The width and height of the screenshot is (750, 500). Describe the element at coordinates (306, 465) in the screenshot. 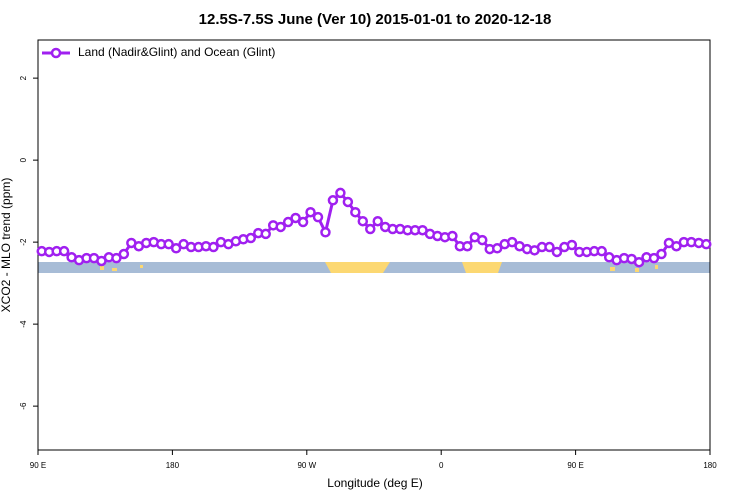

I see `x-tick-label: 90 W` at that location.